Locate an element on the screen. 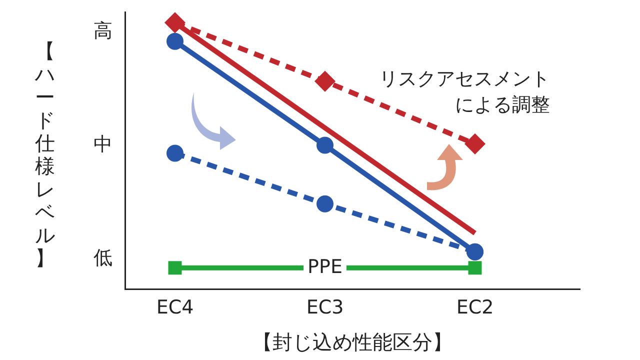 The width and height of the screenshot is (640, 360). annotation: リスクアセスメントによる調整 is located at coordinates (464, 92).